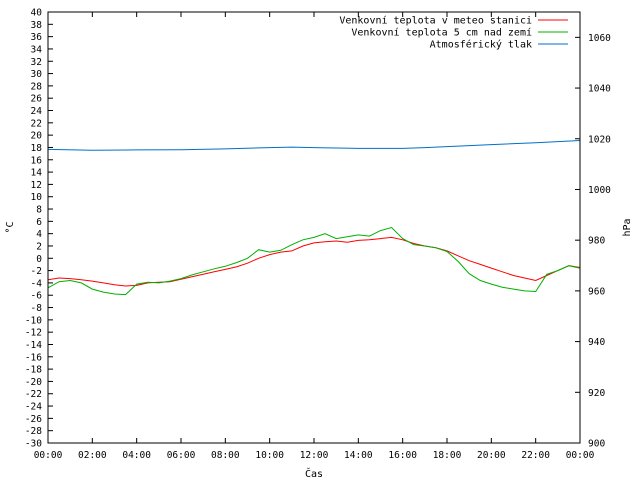 This screenshot has width=640, height=480. Describe the element at coordinates (33, 407) in the screenshot. I see `y-tick-label: -24` at that location.